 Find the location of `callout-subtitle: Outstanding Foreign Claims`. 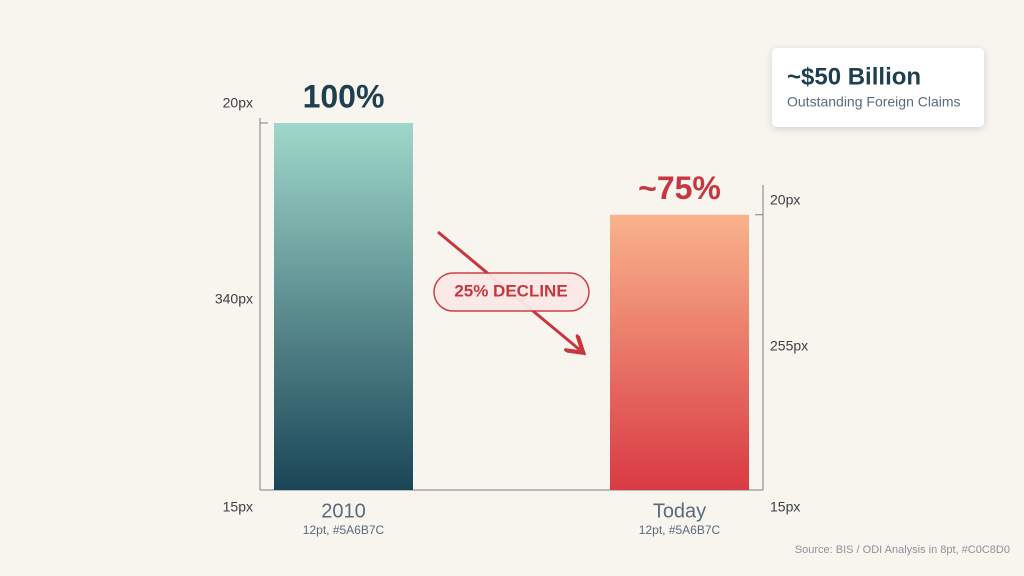

callout-subtitle: Outstanding Foreign Claims is located at coordinates (874, 102).